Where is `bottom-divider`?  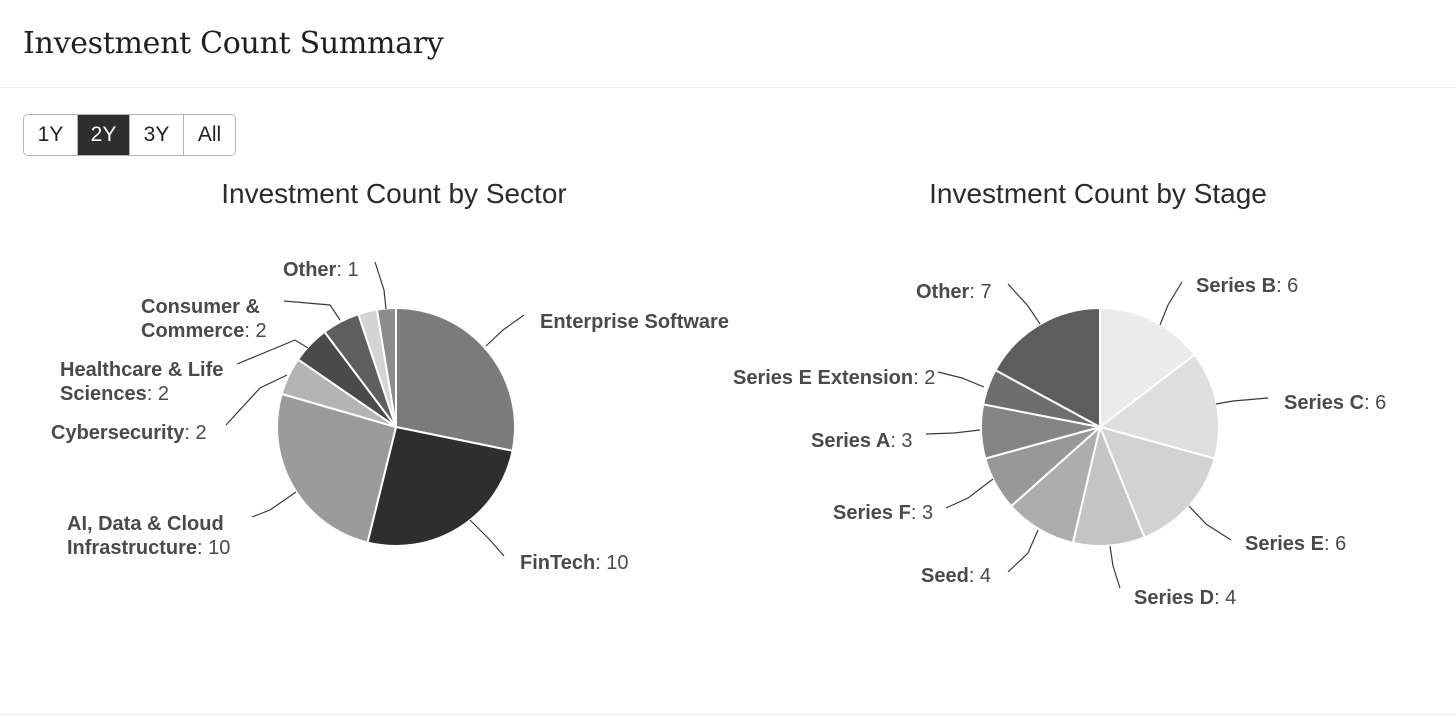
bottom-divider is located at coordinates (728, 714).